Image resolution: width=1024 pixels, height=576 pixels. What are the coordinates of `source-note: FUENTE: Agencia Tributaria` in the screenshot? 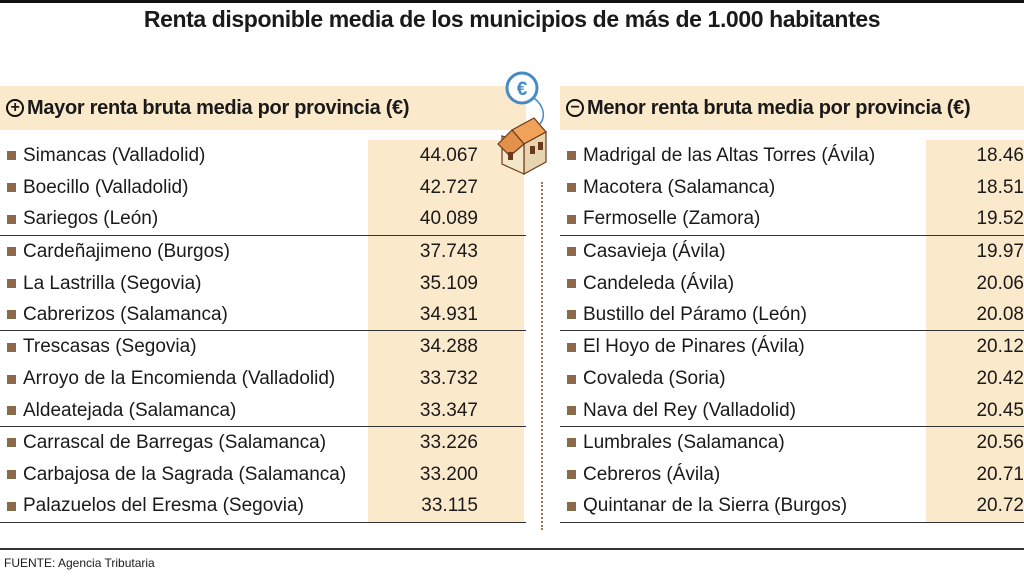 It's located at (79, 563).